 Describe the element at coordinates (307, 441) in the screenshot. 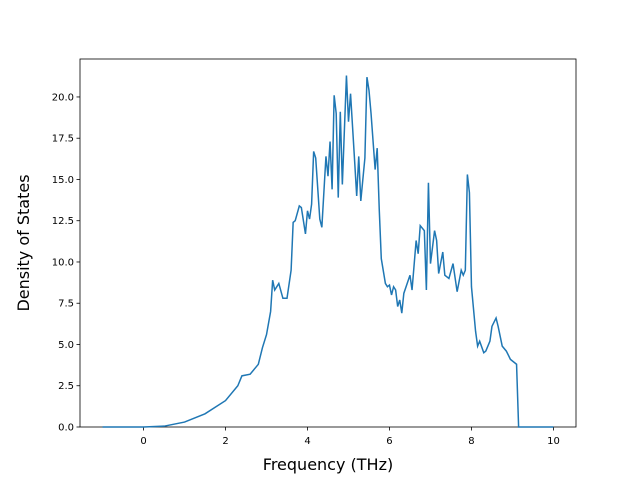

I see `x-tick-label: 4` at that location.